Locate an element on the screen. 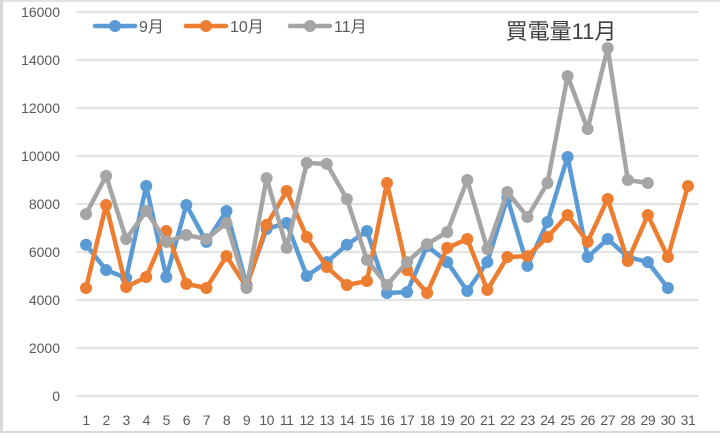 This screenshot has width=720, height=438. x-tick-label: 3 is located at coordinates (127, 420).